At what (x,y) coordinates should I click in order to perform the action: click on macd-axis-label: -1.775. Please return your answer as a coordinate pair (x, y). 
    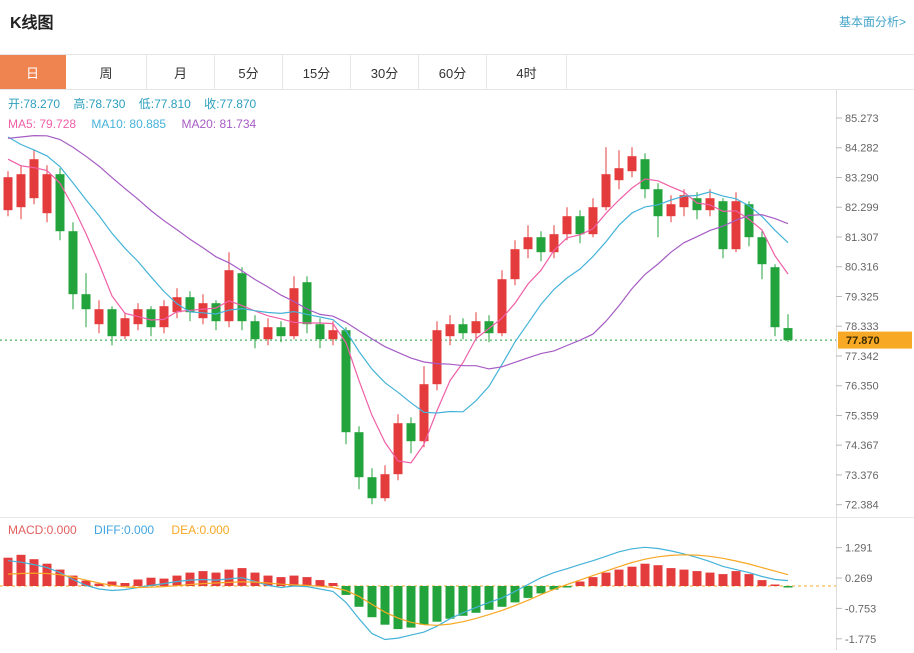
    Looking at the image, I should click on (860, 640).